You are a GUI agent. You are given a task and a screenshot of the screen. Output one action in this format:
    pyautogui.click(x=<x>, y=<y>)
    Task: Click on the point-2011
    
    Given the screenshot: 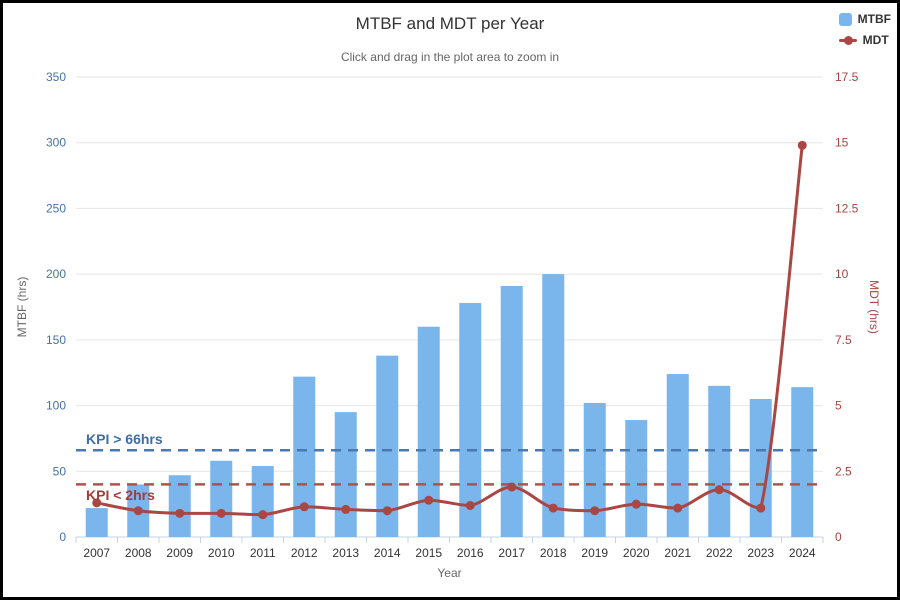 What is the action you would take?
    pyautogui.click(x=263, y=515)
    